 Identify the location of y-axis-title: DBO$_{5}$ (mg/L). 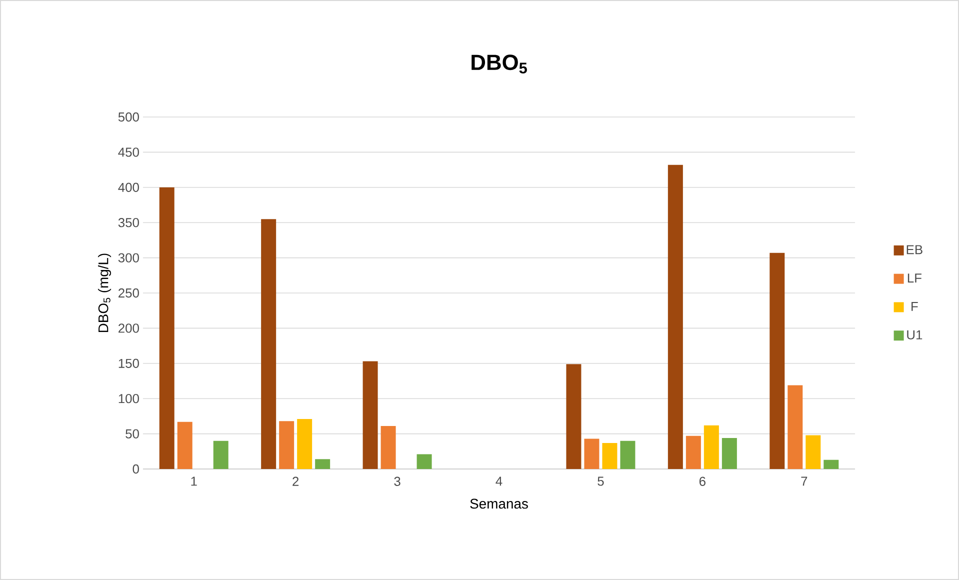
(105, 293).